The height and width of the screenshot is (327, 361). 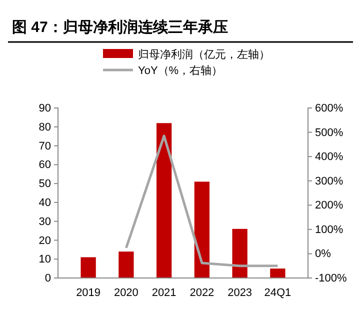 I want to click on x-tick-label: 2020, so click(x=126, y=292).